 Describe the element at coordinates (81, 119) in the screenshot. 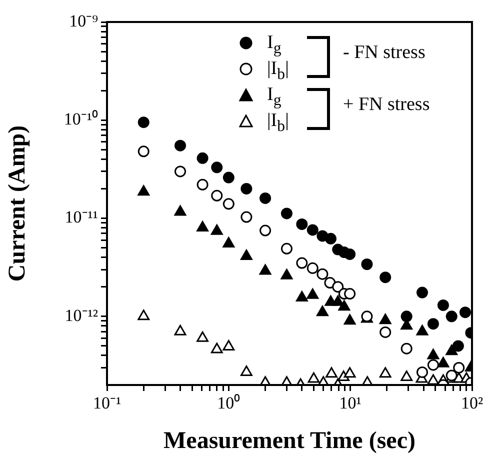

I see `y-tick-label: 10⁻¹⁰` at that location.